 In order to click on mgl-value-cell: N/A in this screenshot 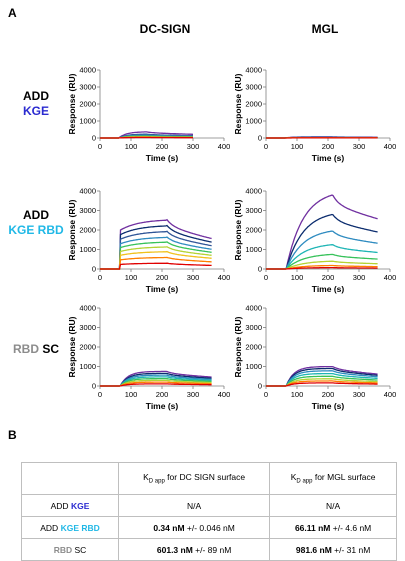, I will do `click(333, 506)`.